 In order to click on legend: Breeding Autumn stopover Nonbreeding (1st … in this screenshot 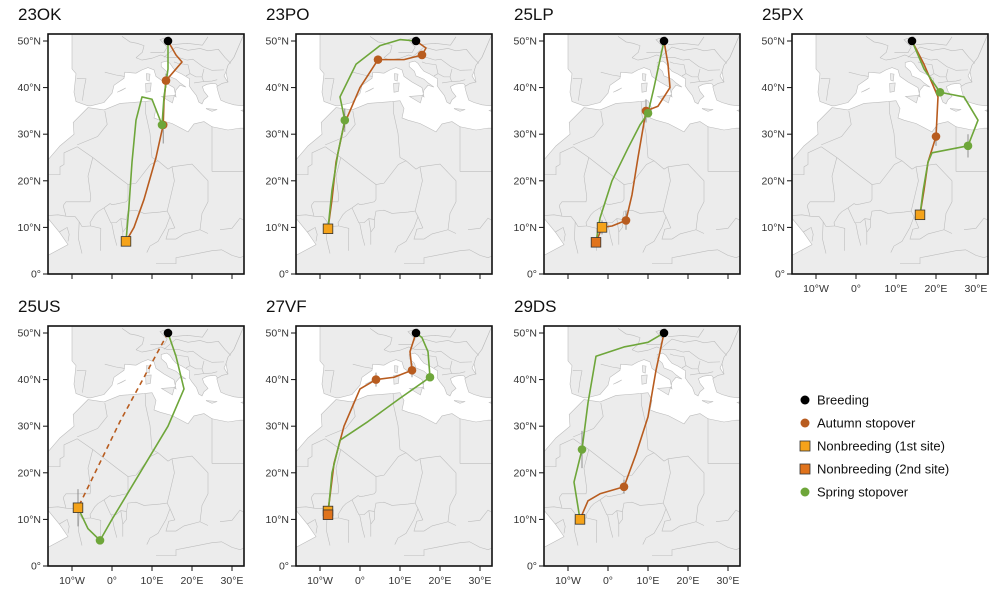, I will do `click(874, 446)`.